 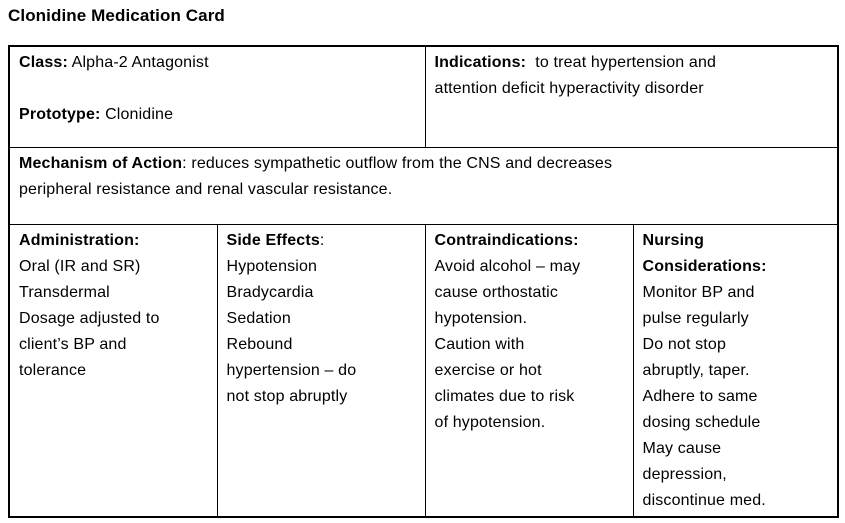 What do you see at coordinates (217, 89) in the screenshot?
I see `blank-line` at bounding box center [217, 89].